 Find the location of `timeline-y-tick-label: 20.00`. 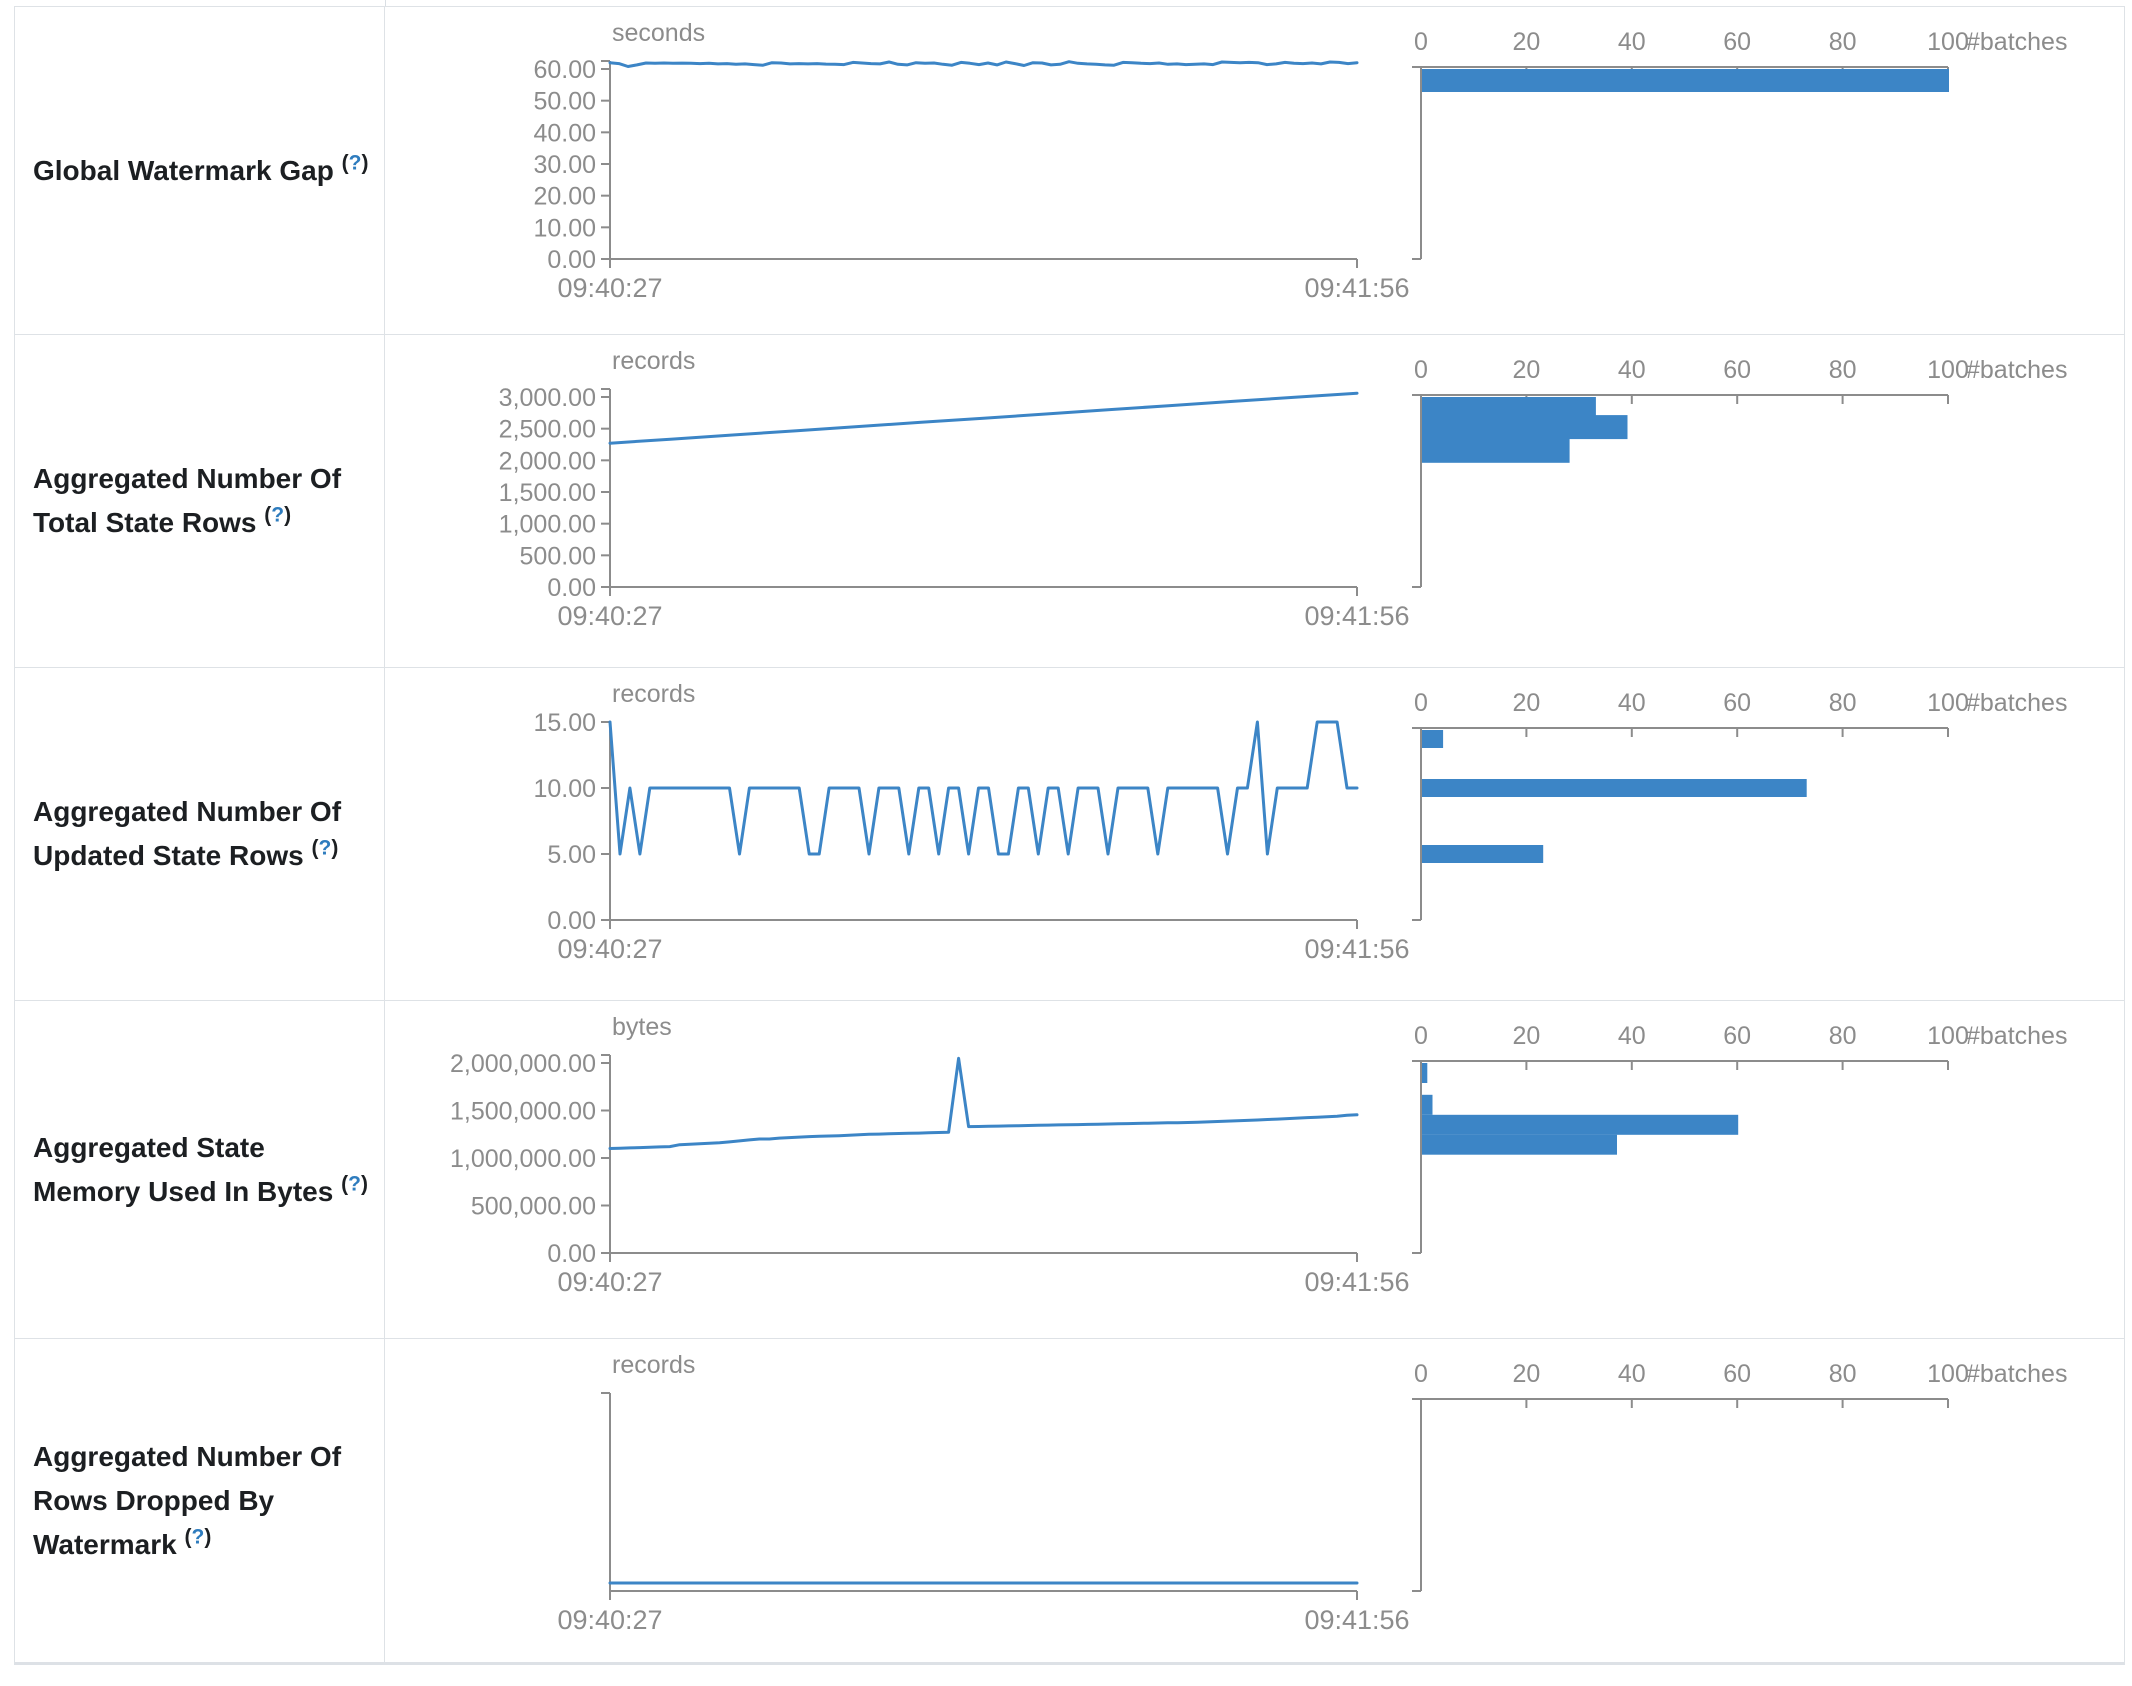

timeline-y-tick-label: 20.00 is located at coordinates (564, 197).